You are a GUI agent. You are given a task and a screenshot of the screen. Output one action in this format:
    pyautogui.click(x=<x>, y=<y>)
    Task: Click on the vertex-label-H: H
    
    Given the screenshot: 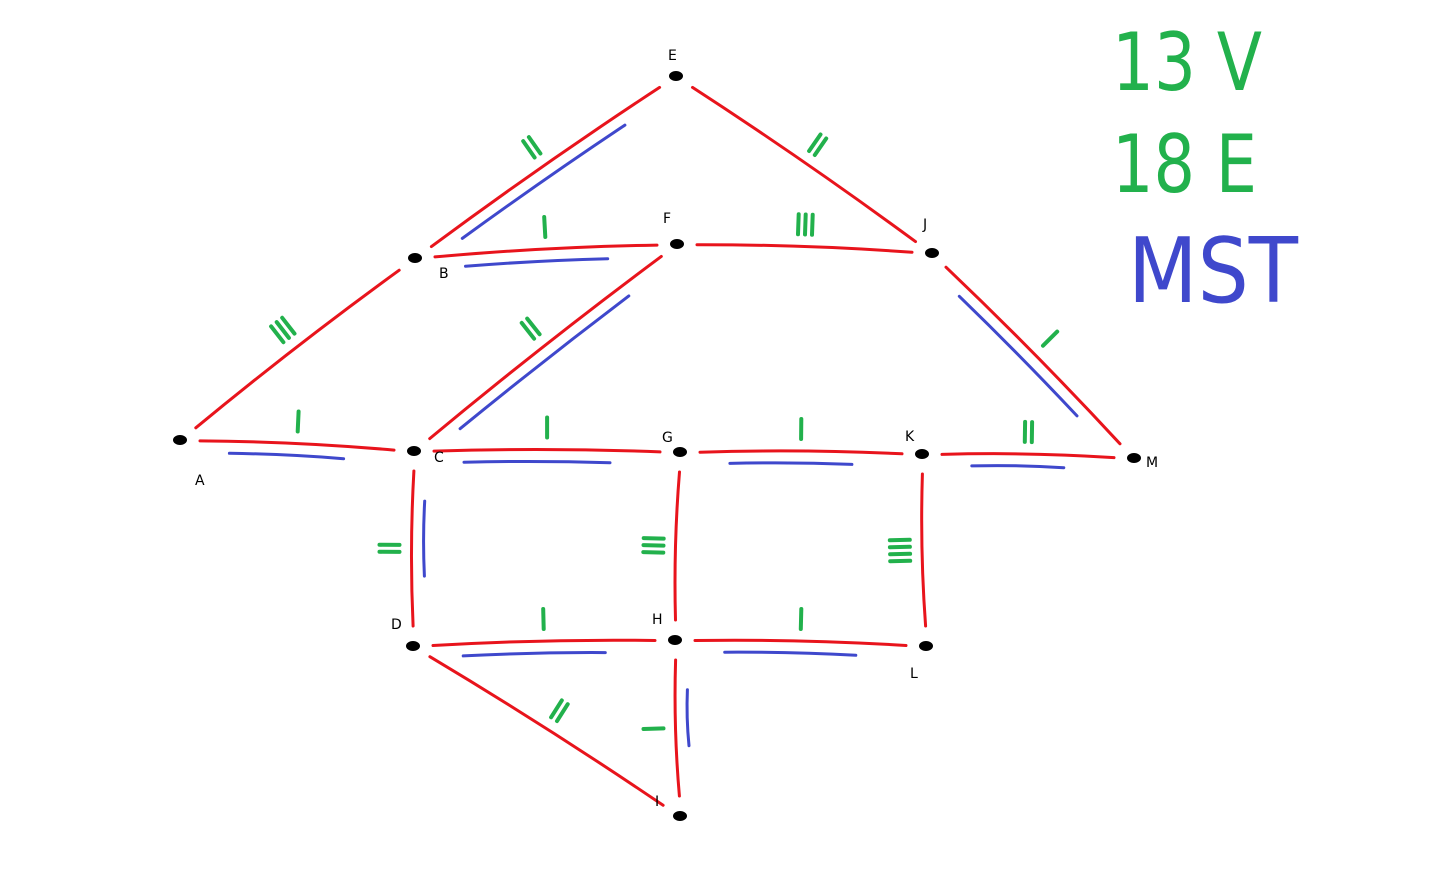 What is the action you would take?
    pyautogui.click(x=657, y=620)
    